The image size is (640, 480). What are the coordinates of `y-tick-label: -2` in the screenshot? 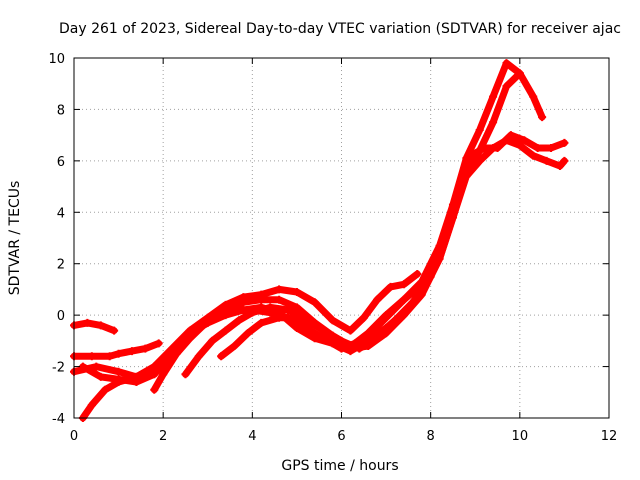 It's located at (58, 368).